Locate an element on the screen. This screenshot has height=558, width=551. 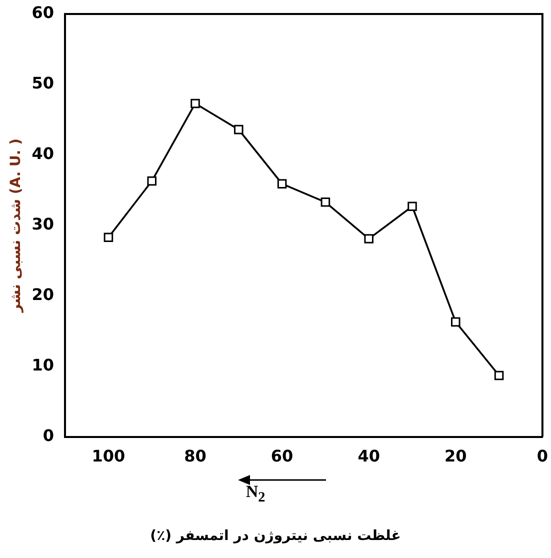
y-tick-label: 40 is located at coordinates (43, 154).